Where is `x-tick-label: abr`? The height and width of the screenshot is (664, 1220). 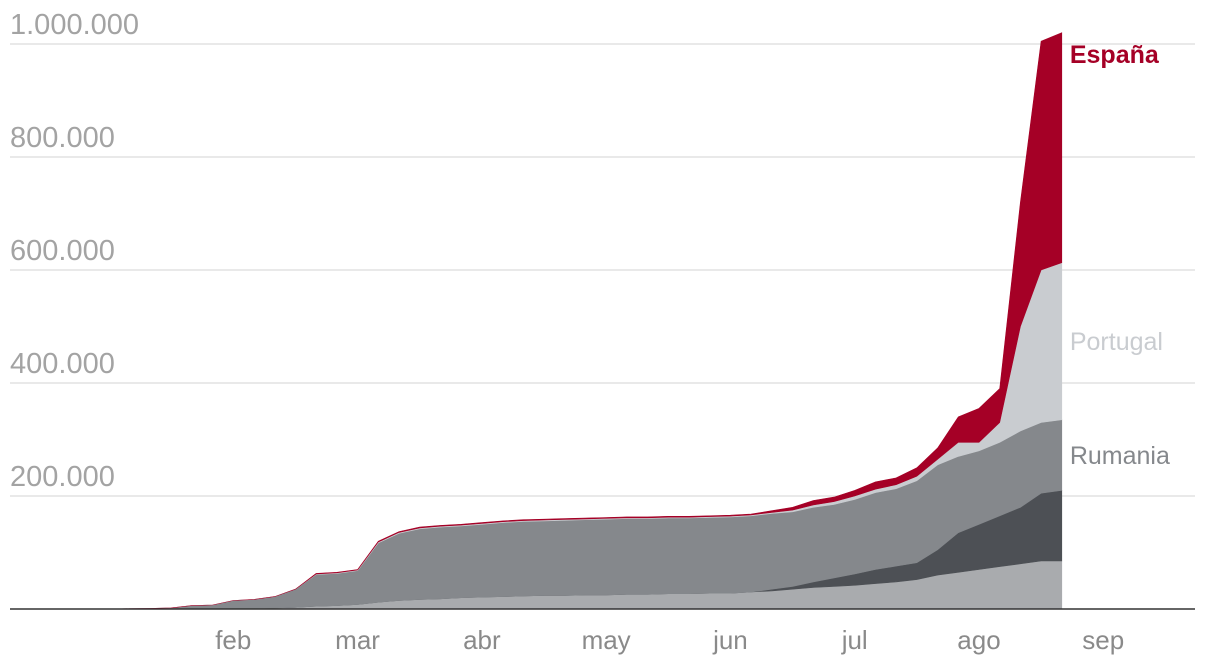
x-tick-label: abr is located at coordinates (482, 640).